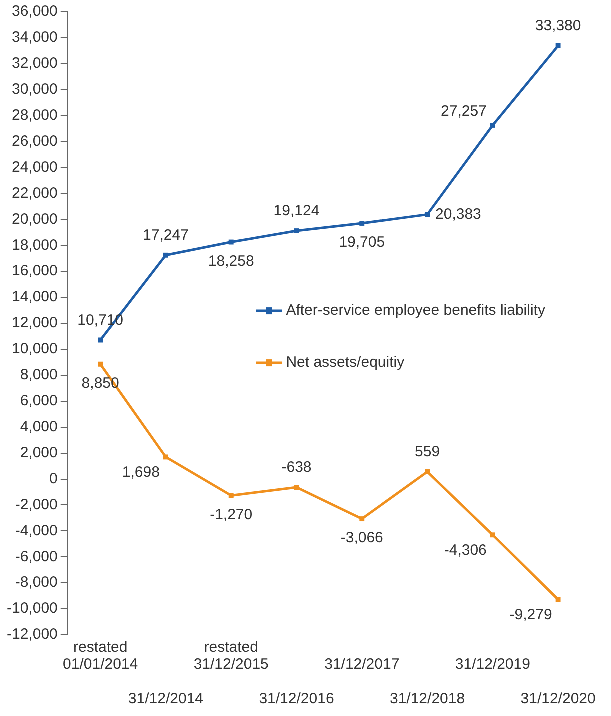  Describe the element at coordinates (459, 214) in the screenshot. I see `data-label: 20,383` at that location.